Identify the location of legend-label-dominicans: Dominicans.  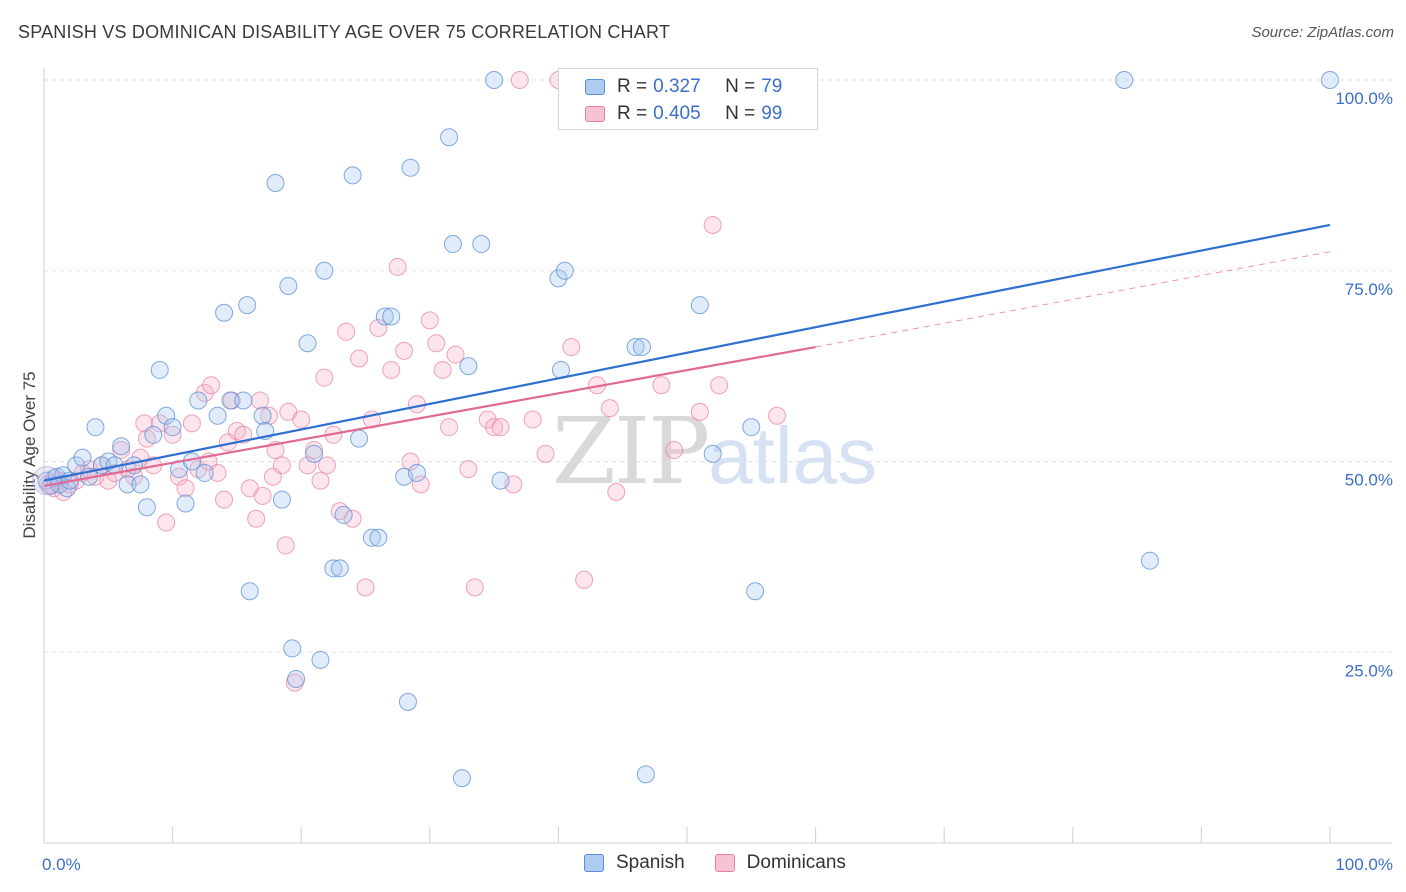
(796, 862).